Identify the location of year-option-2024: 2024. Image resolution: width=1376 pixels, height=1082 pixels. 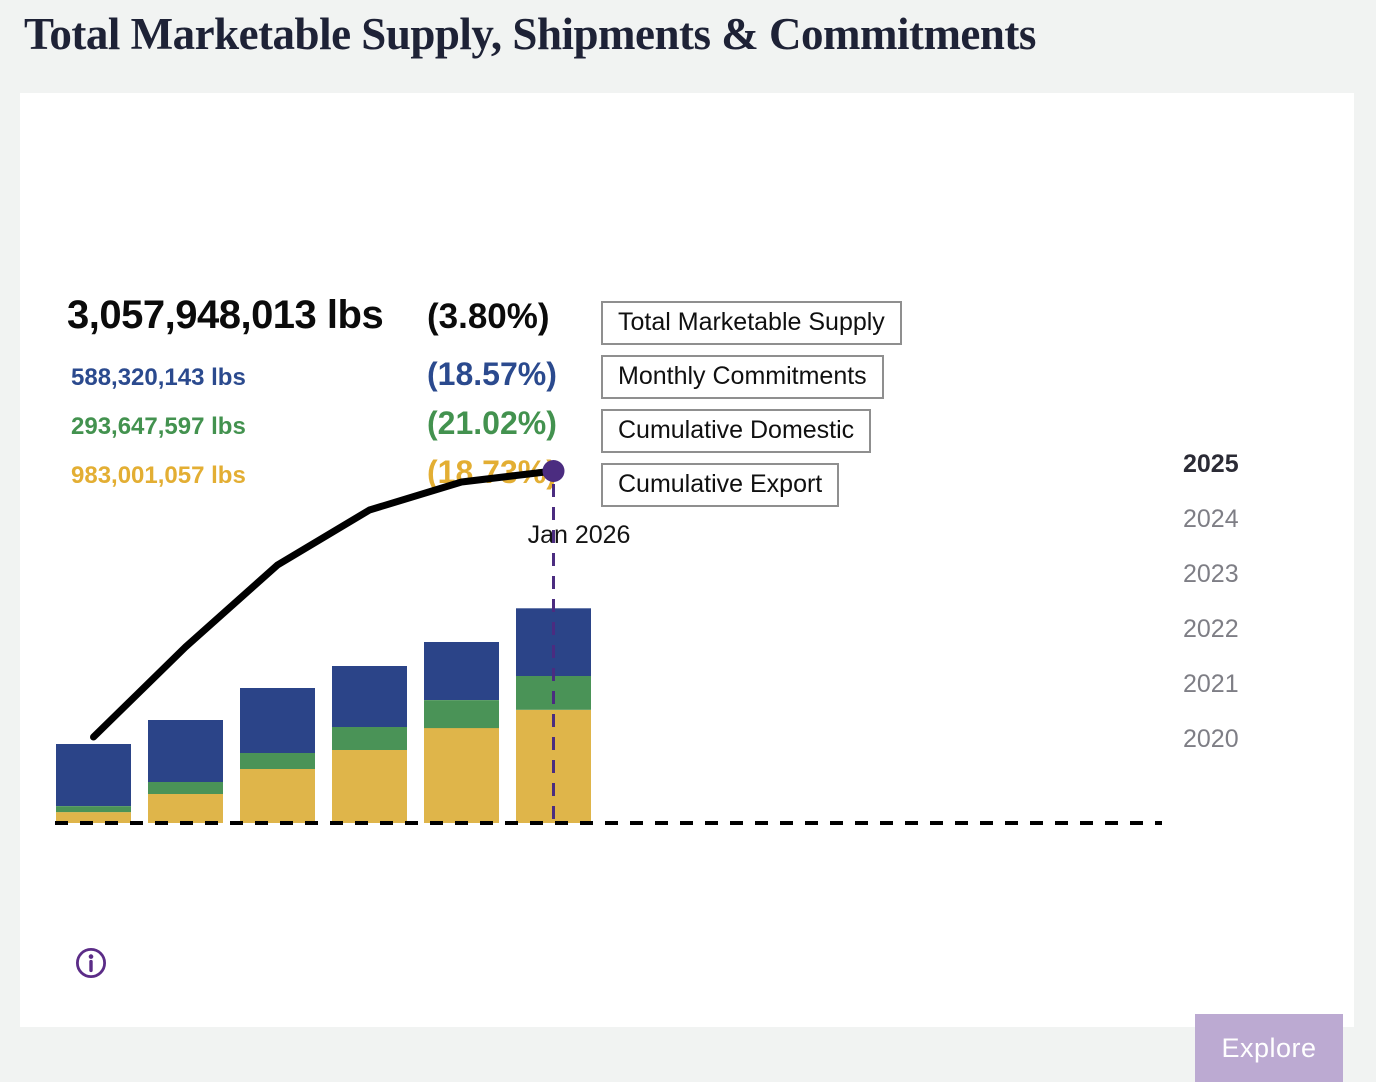
(1211, 519).